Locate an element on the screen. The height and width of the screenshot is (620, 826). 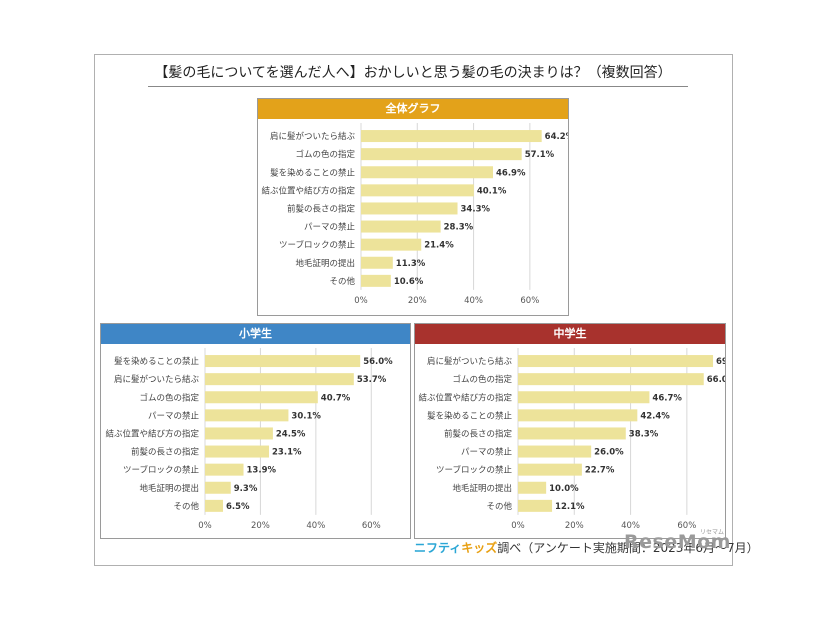
value-label: 10.6% is located at coordinates (409, 282).